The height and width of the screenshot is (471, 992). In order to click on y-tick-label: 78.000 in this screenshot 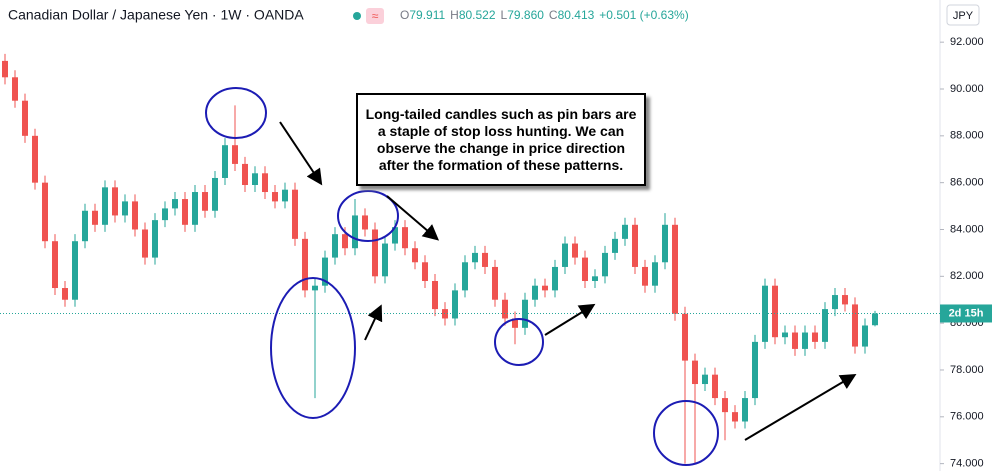, I will do `click(967, 370)`.